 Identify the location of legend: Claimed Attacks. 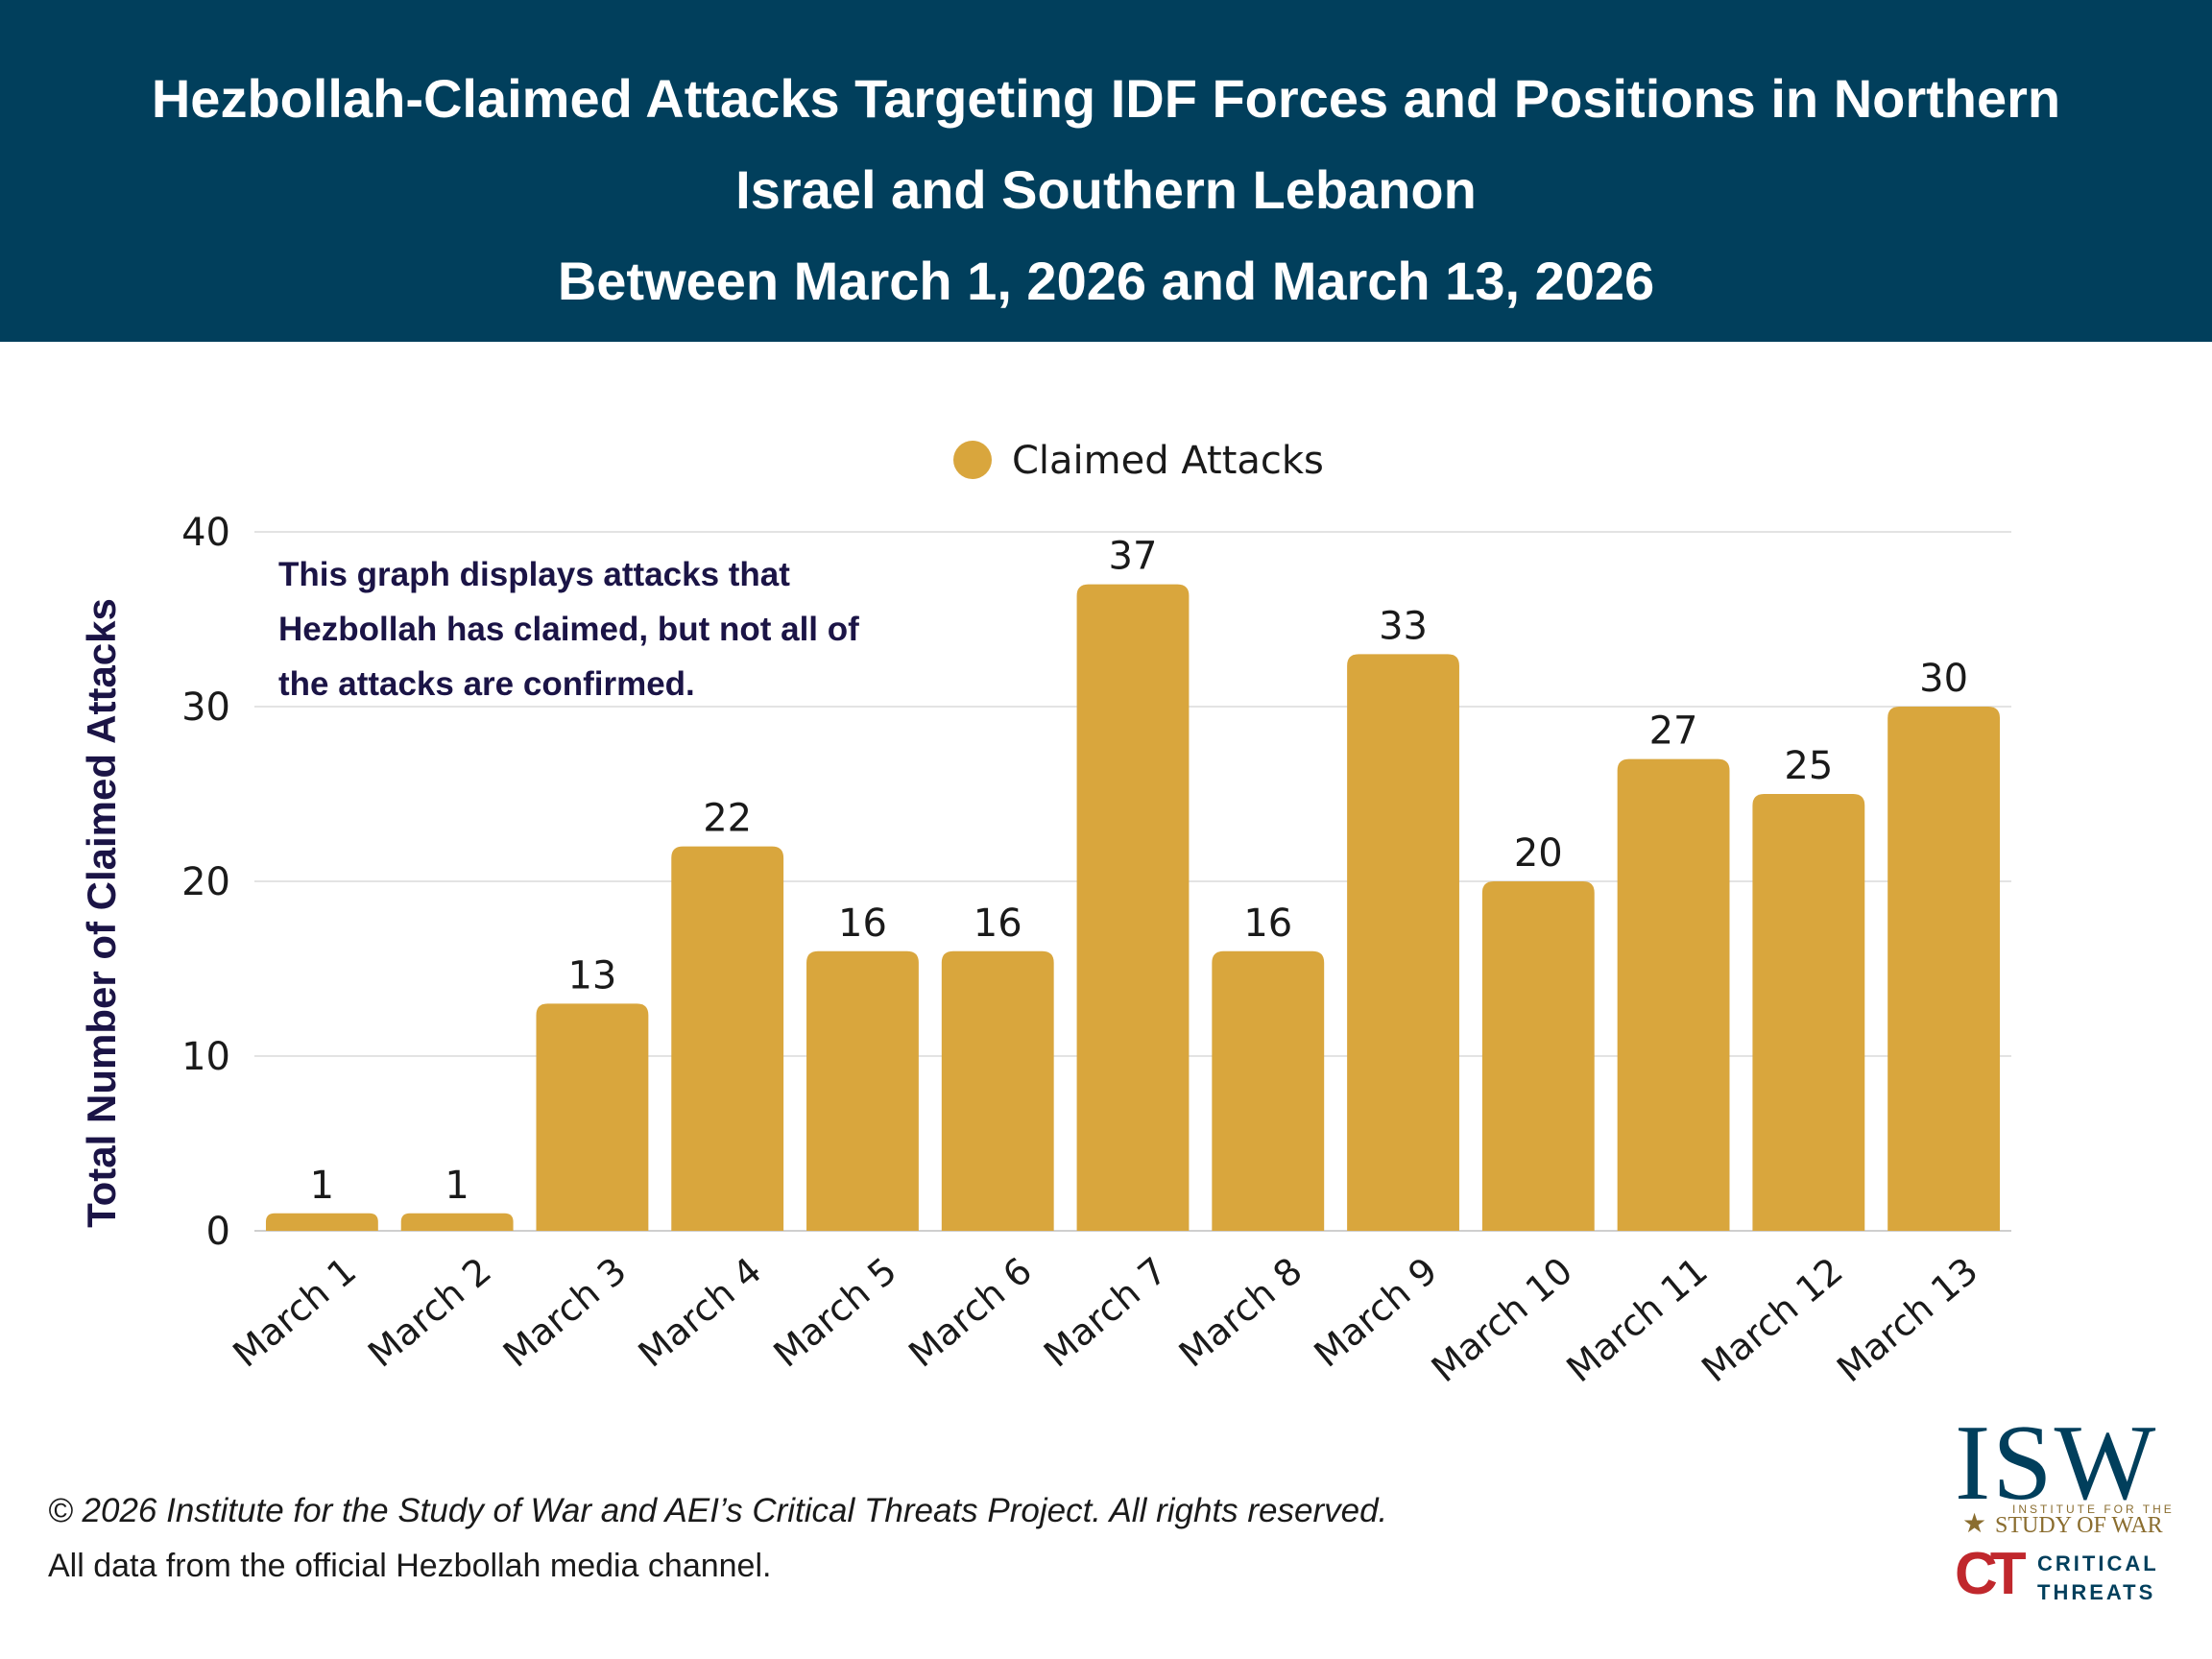
(1138, 461).